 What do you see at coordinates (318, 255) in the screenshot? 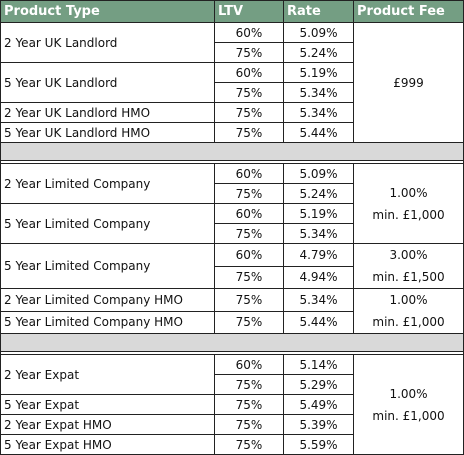
I see `rate: 4.79%` at bounding box center [318, 255].